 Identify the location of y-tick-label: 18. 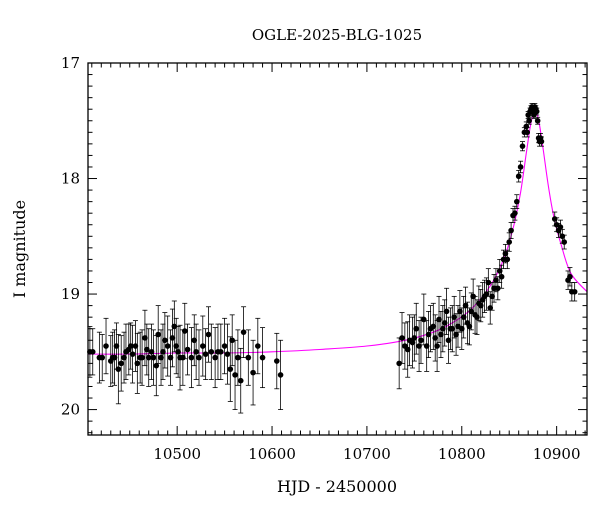
(70, 179).